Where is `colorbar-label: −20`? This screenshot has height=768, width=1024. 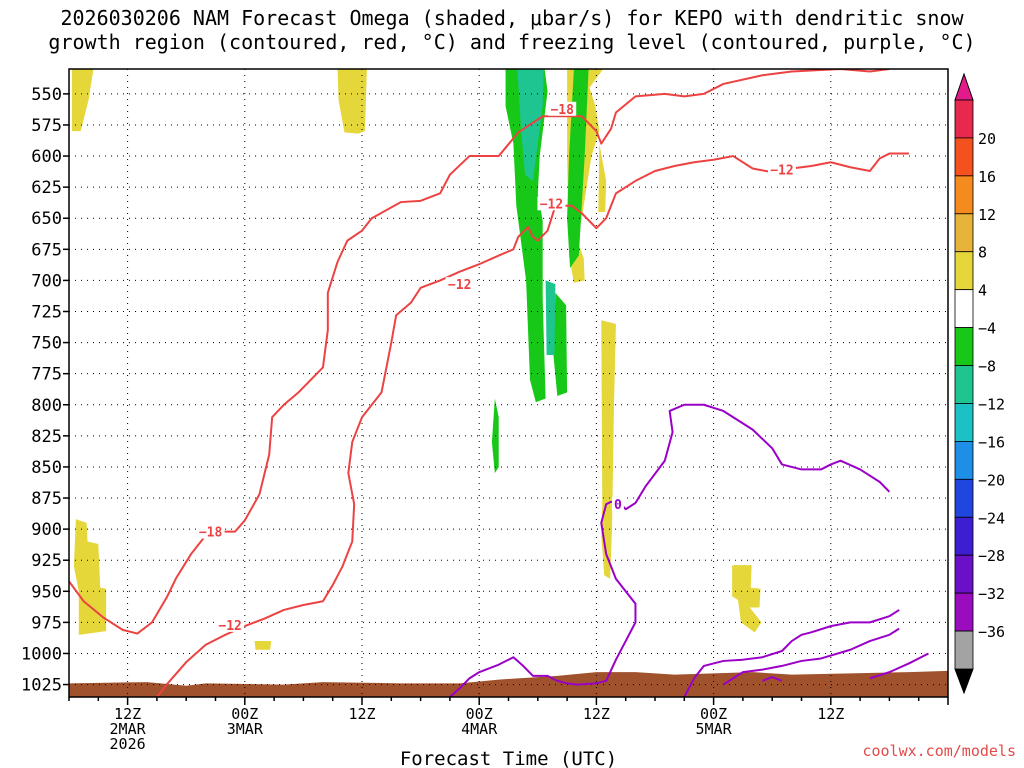
colorbar-label: −20 is located at coordinates (991, 480).